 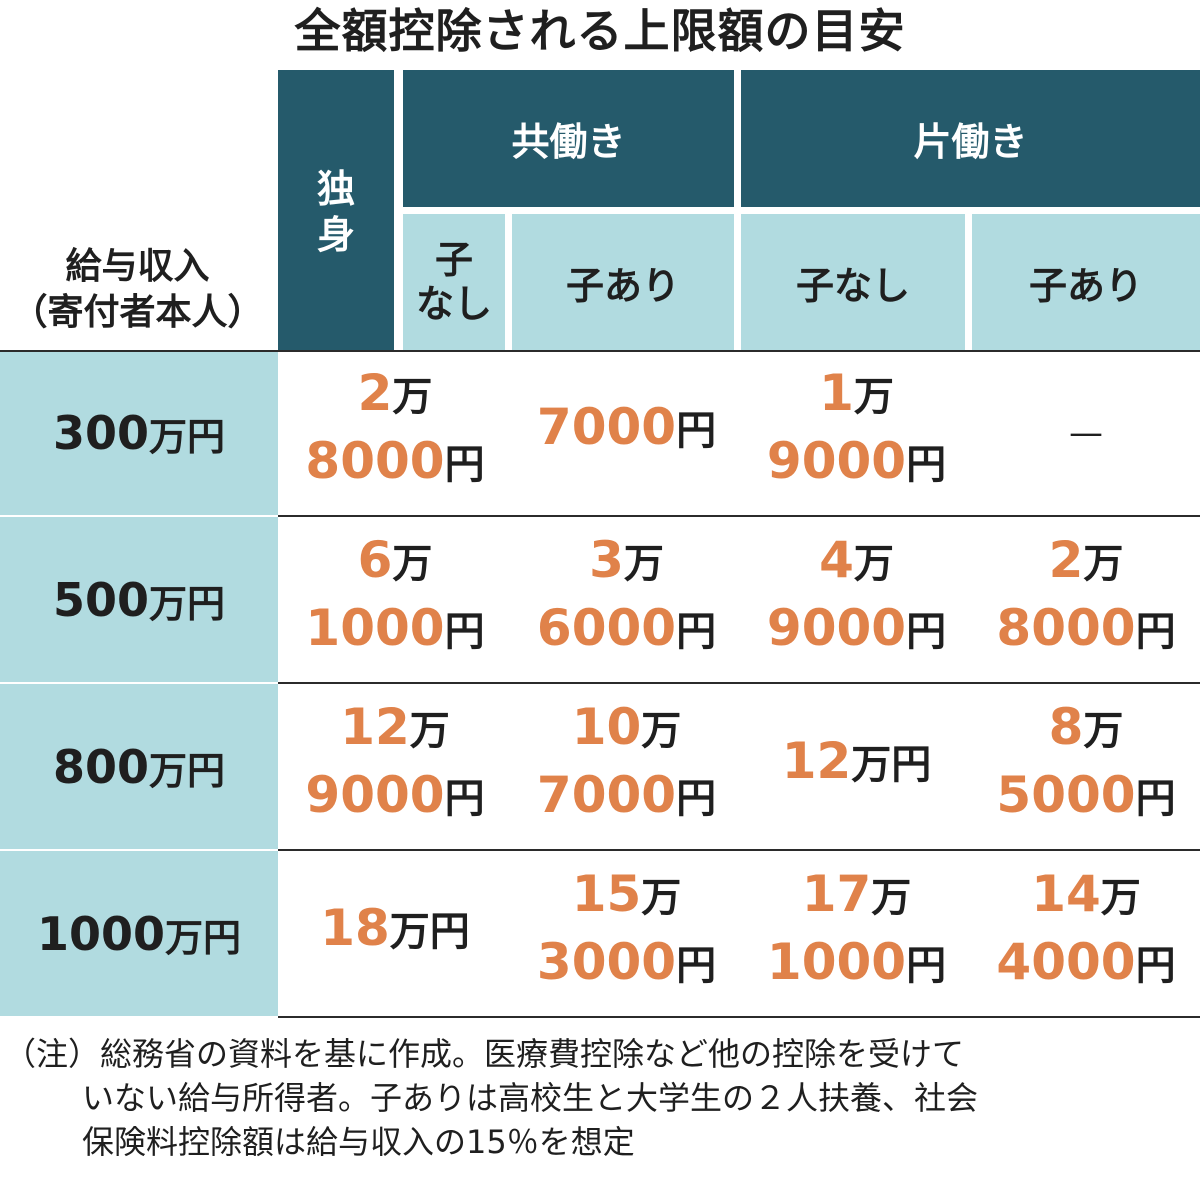 I want to click on income-header-line1: 給与収入, so click(x=137, y=266).